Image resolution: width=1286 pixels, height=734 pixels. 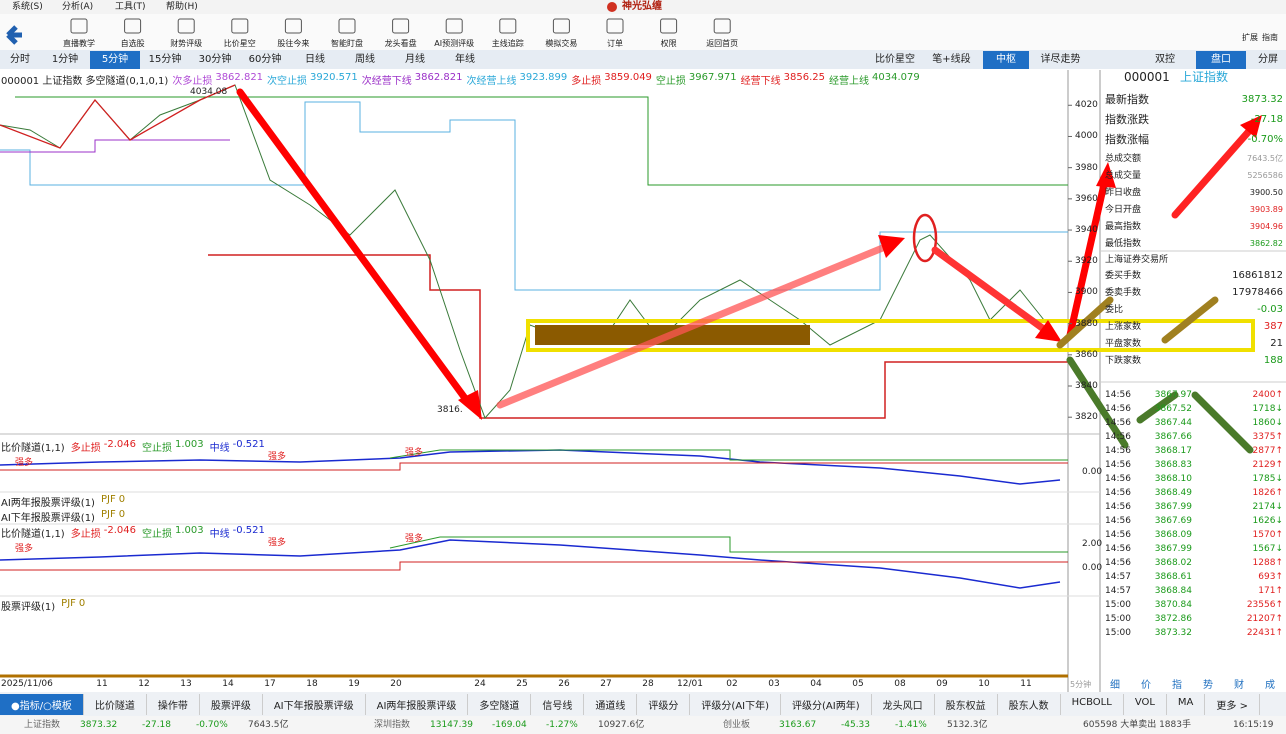 What do you see at coordinates (1267, 465) in the screenshot?
I see `trade-volume: 2129↑` at bounding box center [1267, 465].